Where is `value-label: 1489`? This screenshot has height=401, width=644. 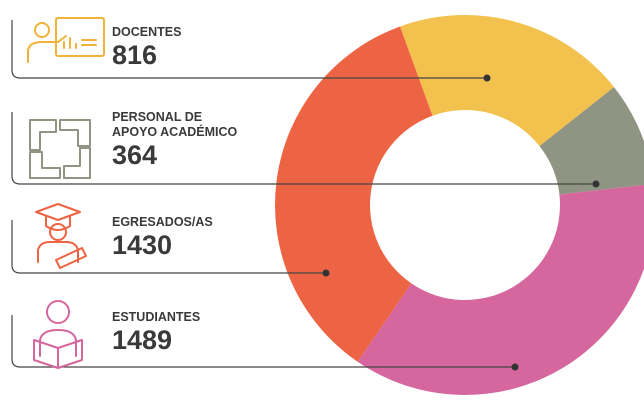
value-label: 1489 is located at coordinates (142, 340).